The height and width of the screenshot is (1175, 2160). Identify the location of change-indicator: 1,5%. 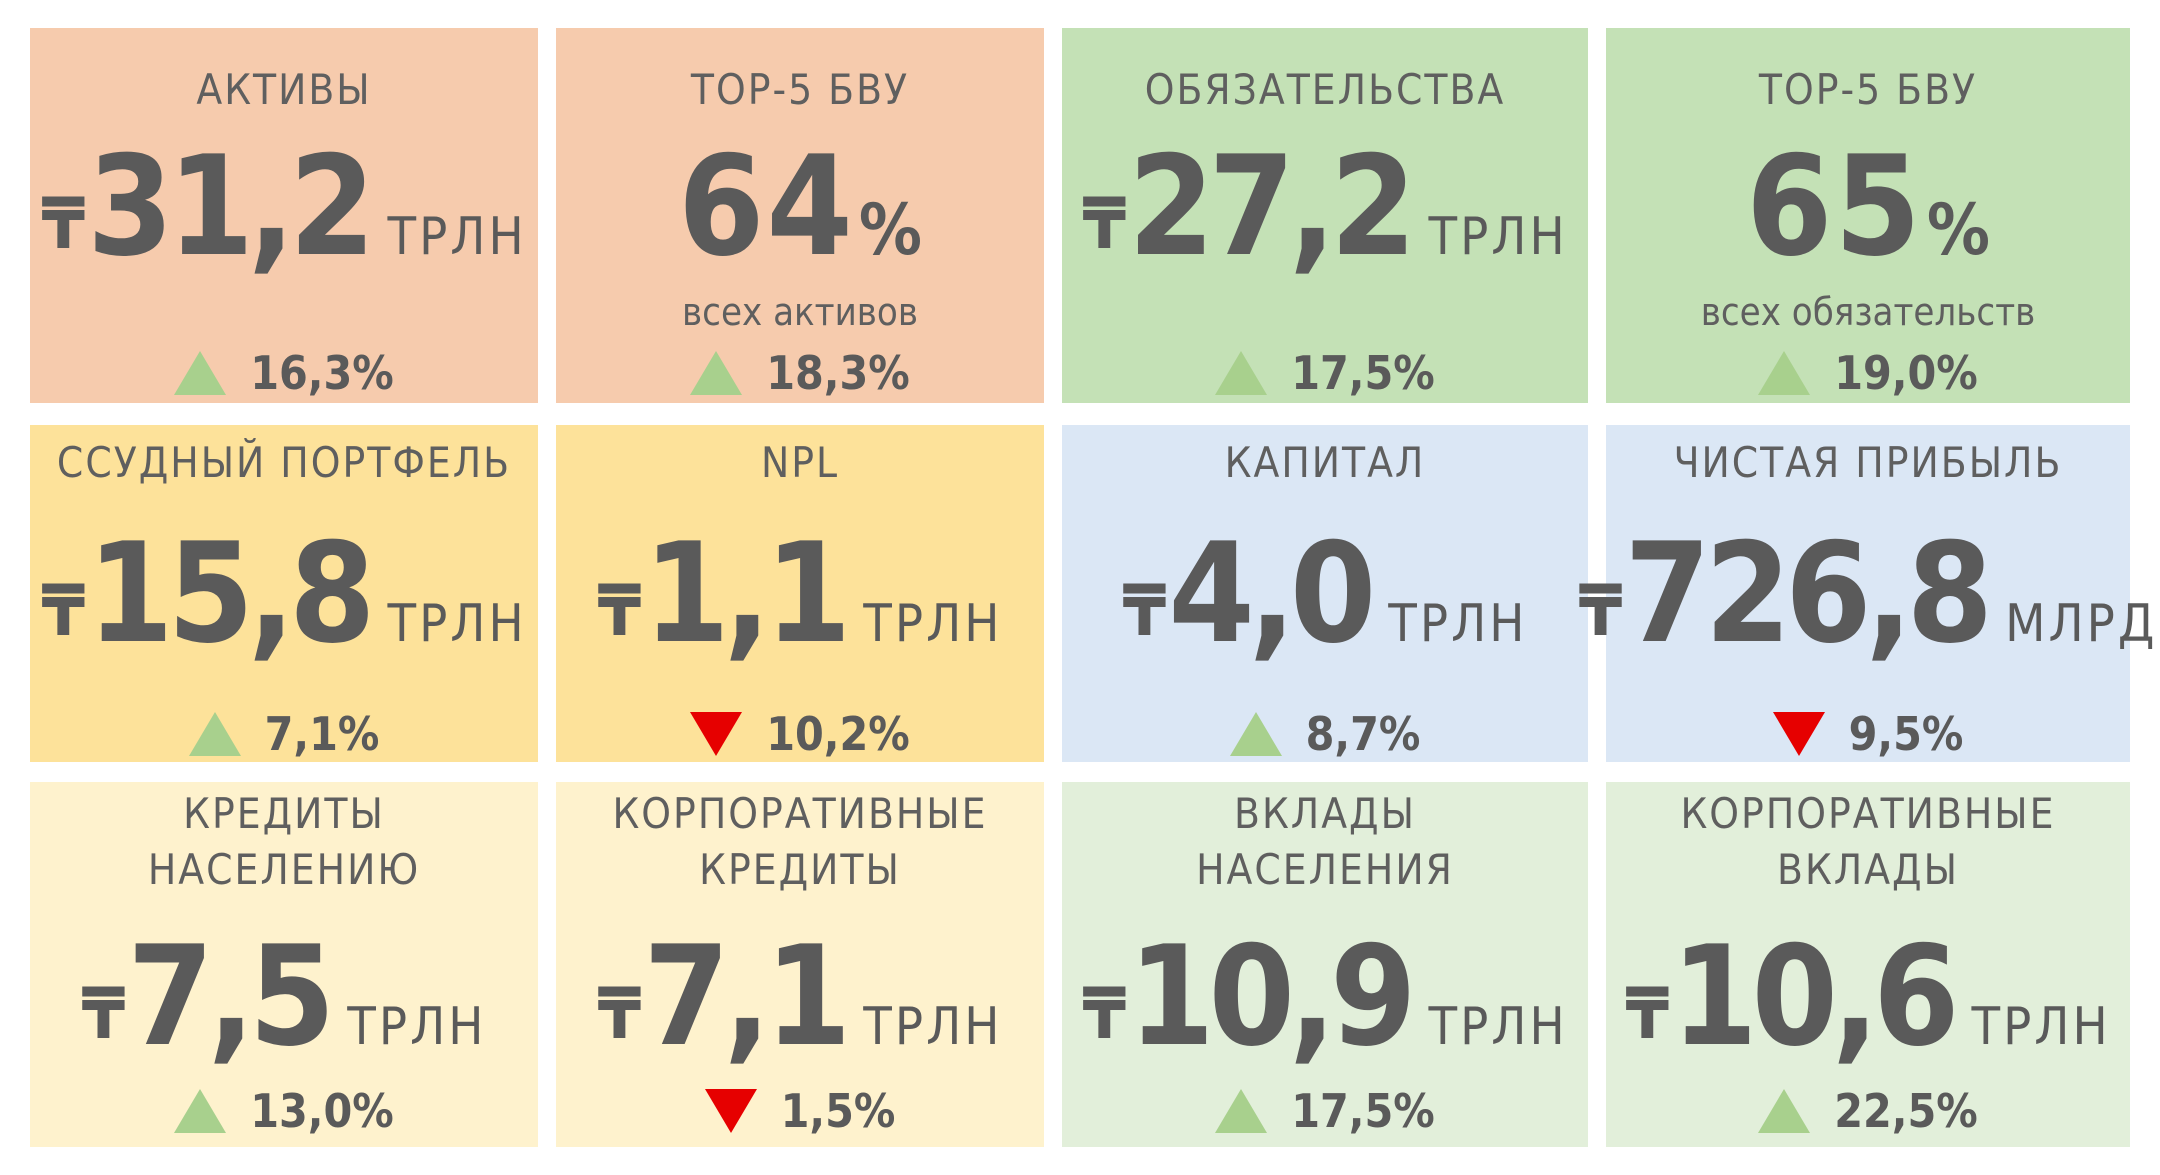
(800, 1111).